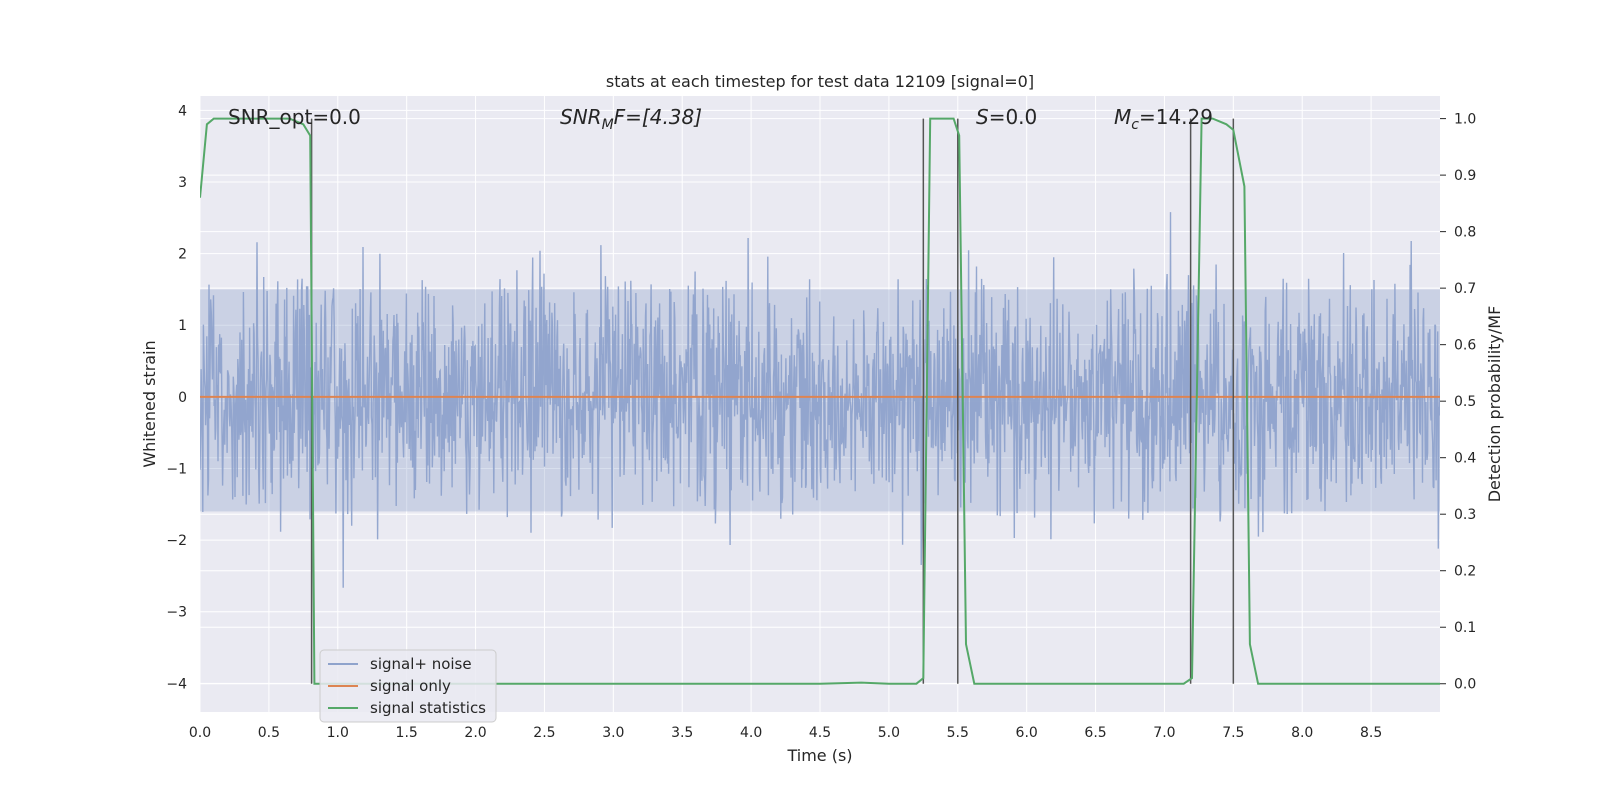 The width and height of the screenshot is (1600, 800). Describe the element at coordinates (182, 398) in the screenshot. I see `y-left-tick-label: 0` at that location.